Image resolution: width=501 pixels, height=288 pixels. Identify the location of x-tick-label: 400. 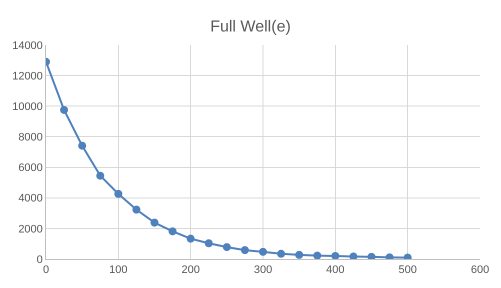
(335, 270).